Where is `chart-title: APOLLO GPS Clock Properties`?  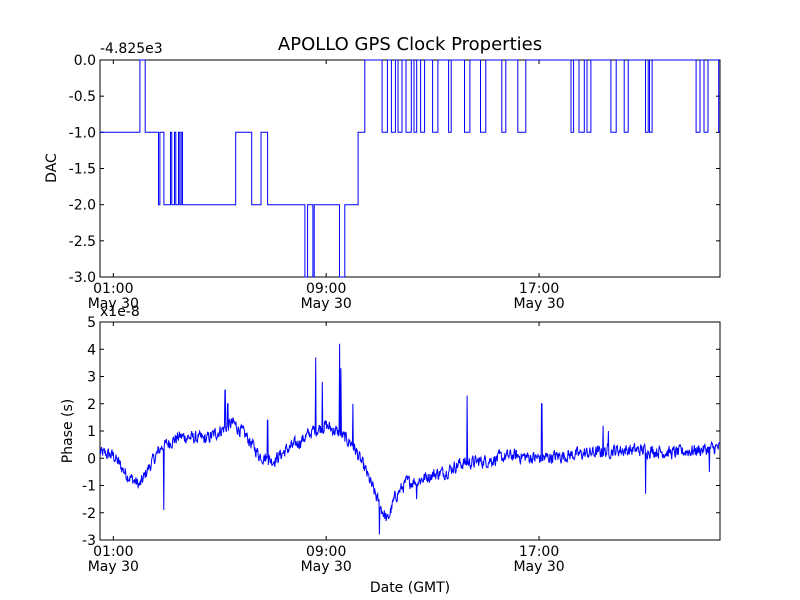
chart-title: APOLLO GPS Clock Properties is located at coordinates (410, 44).